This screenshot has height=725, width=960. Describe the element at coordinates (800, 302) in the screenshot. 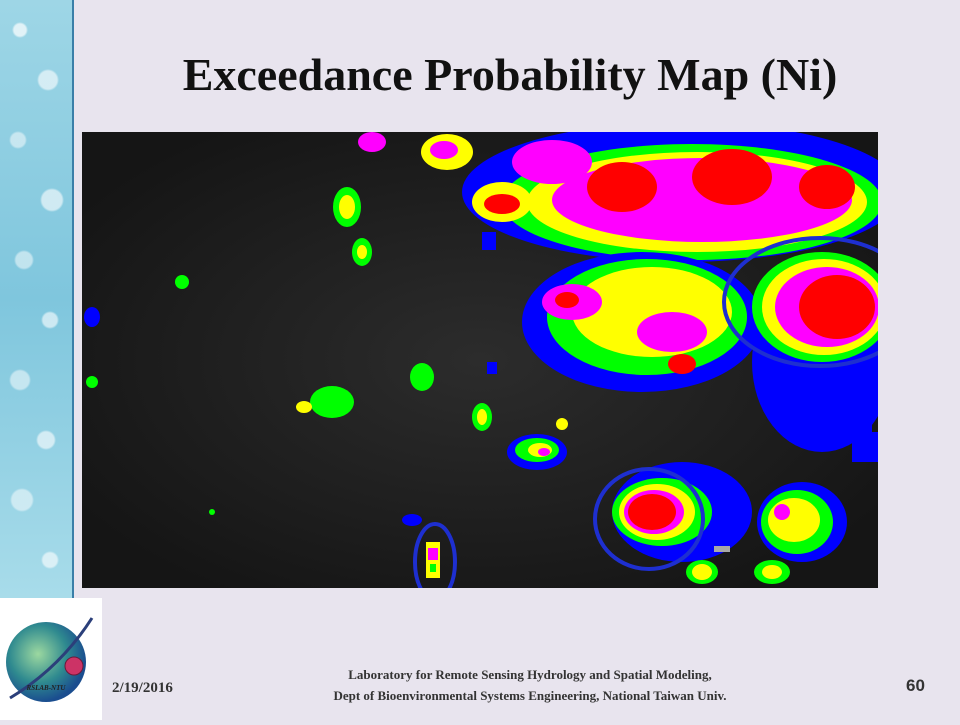

I see `annotation-circle-right` at that location.